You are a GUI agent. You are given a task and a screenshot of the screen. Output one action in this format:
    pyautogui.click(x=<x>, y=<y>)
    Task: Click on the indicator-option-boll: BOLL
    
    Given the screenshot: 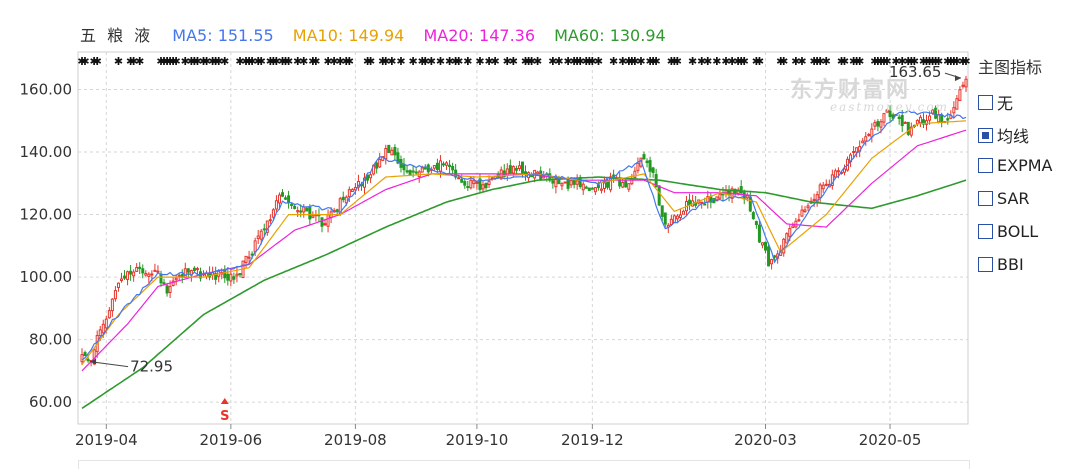 What is the action you would take?
    pyautogui.click(x=1008, y=231)
    